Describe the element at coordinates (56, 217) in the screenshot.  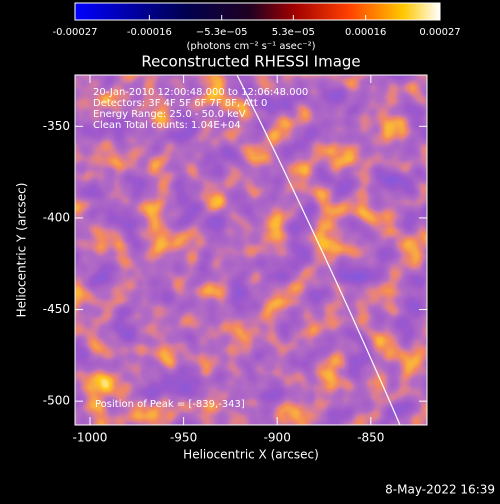
I see `y-tick-label: -400` at that location.